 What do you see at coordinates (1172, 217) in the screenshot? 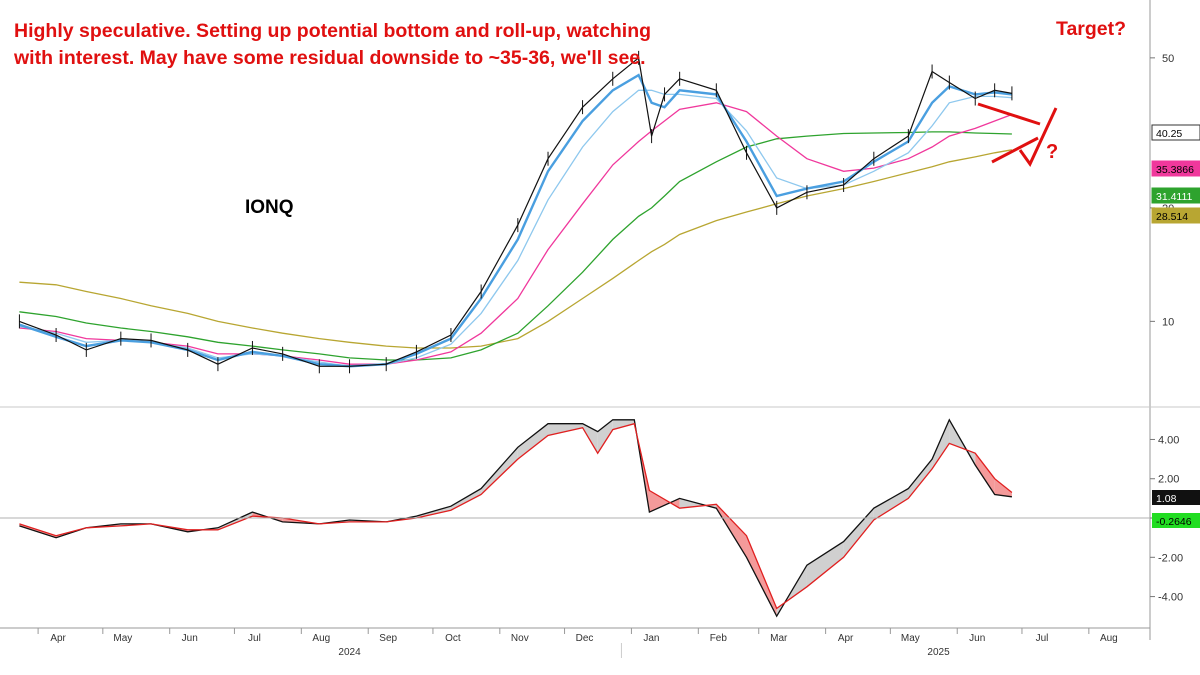
I see `price-last-value-label: 28.514` at bounding box center [1172, 217].